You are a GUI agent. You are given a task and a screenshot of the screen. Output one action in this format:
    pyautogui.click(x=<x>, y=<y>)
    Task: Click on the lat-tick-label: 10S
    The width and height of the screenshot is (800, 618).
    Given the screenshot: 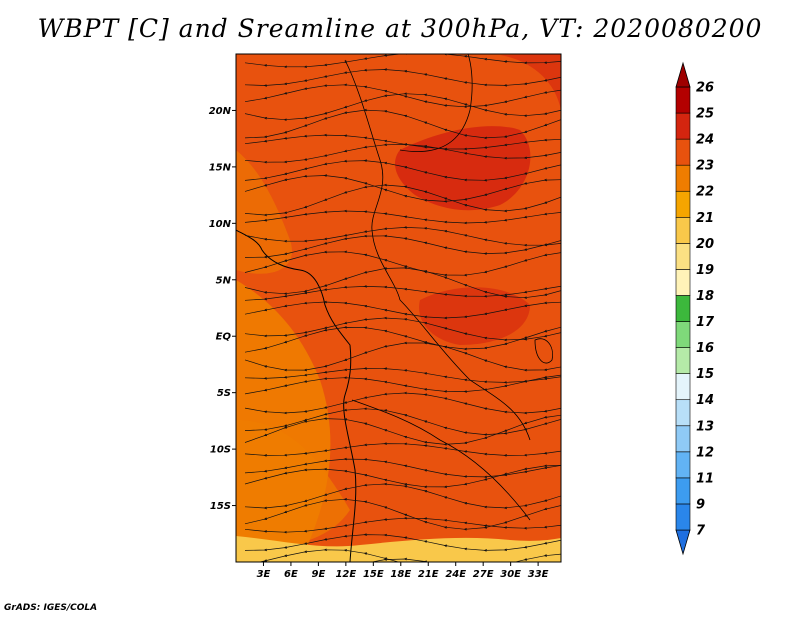 What is the action you would take?
    pyautogui.click(x=220, y=450)
    